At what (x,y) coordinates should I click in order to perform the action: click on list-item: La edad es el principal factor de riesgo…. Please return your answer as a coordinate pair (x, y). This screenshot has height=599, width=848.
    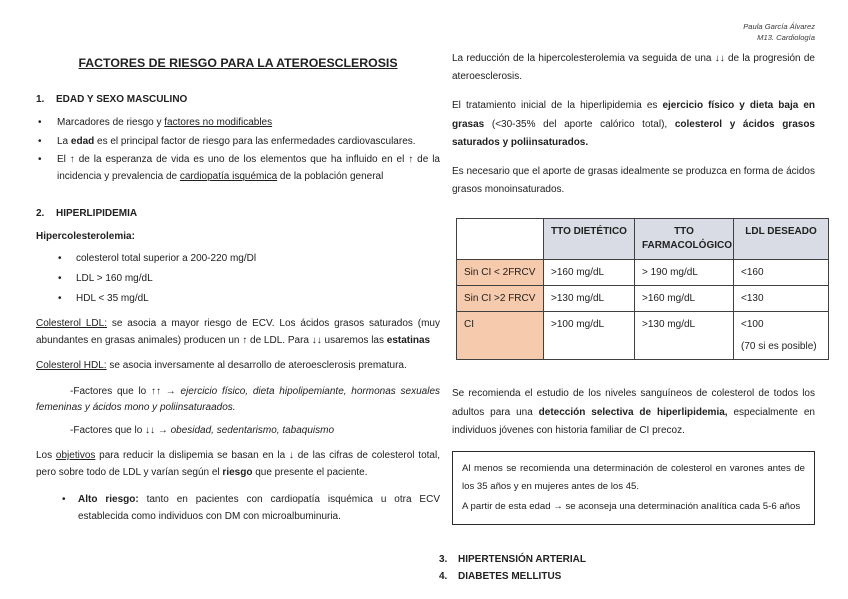
    Looking at the image, I should click on (238, 142).